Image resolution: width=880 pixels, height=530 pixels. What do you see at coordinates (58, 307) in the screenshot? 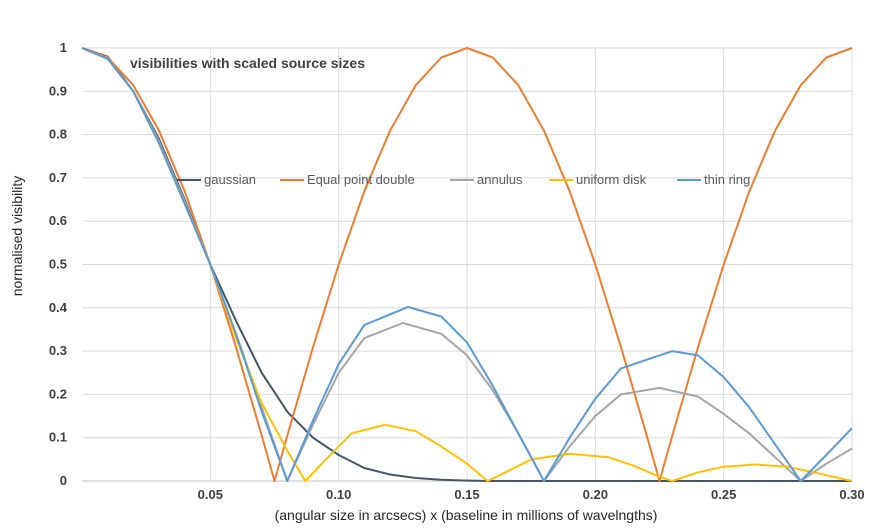
I see `y-tick-label: 0.4` at bounding box center [58, 307].